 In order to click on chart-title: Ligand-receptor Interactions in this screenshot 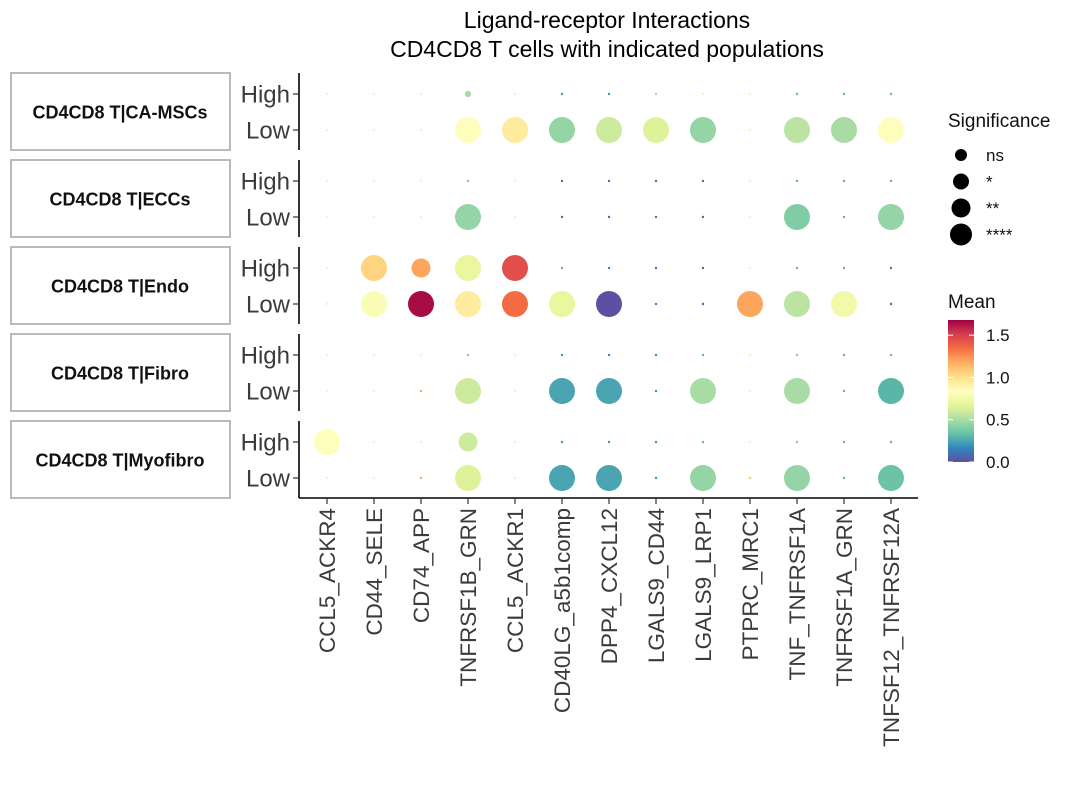, I will do `click(607, 20)`.